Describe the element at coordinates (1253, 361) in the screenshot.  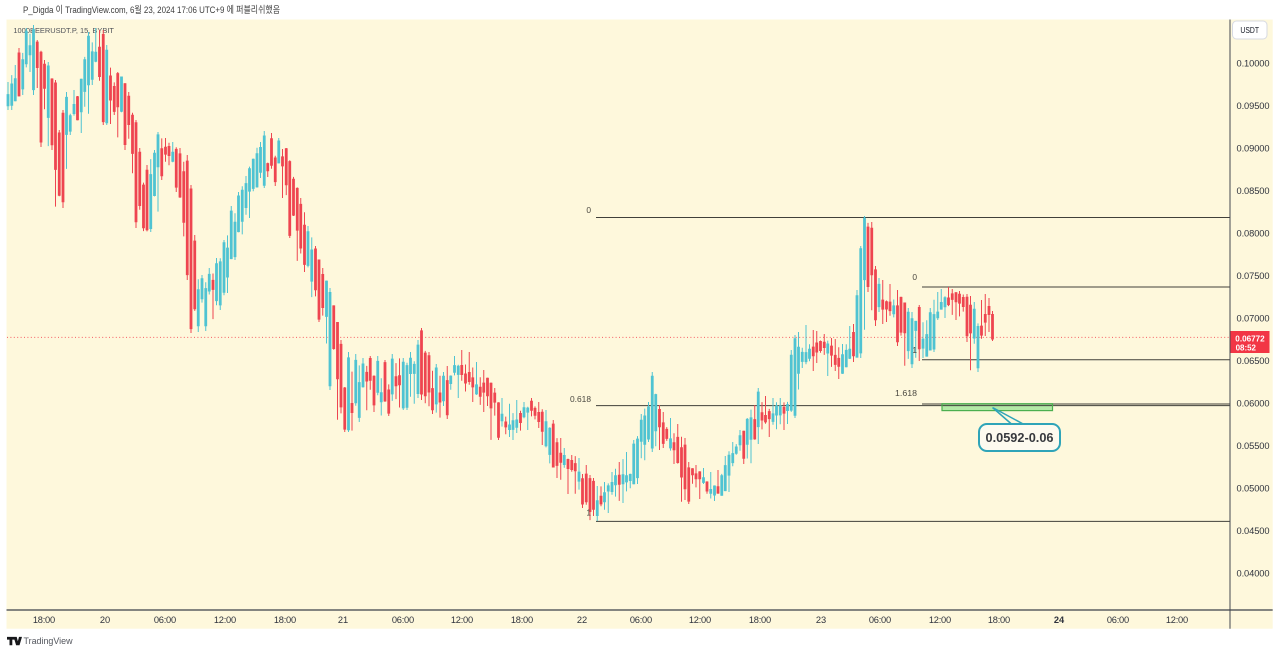
I see `svg-text: 0.06500` at that location.